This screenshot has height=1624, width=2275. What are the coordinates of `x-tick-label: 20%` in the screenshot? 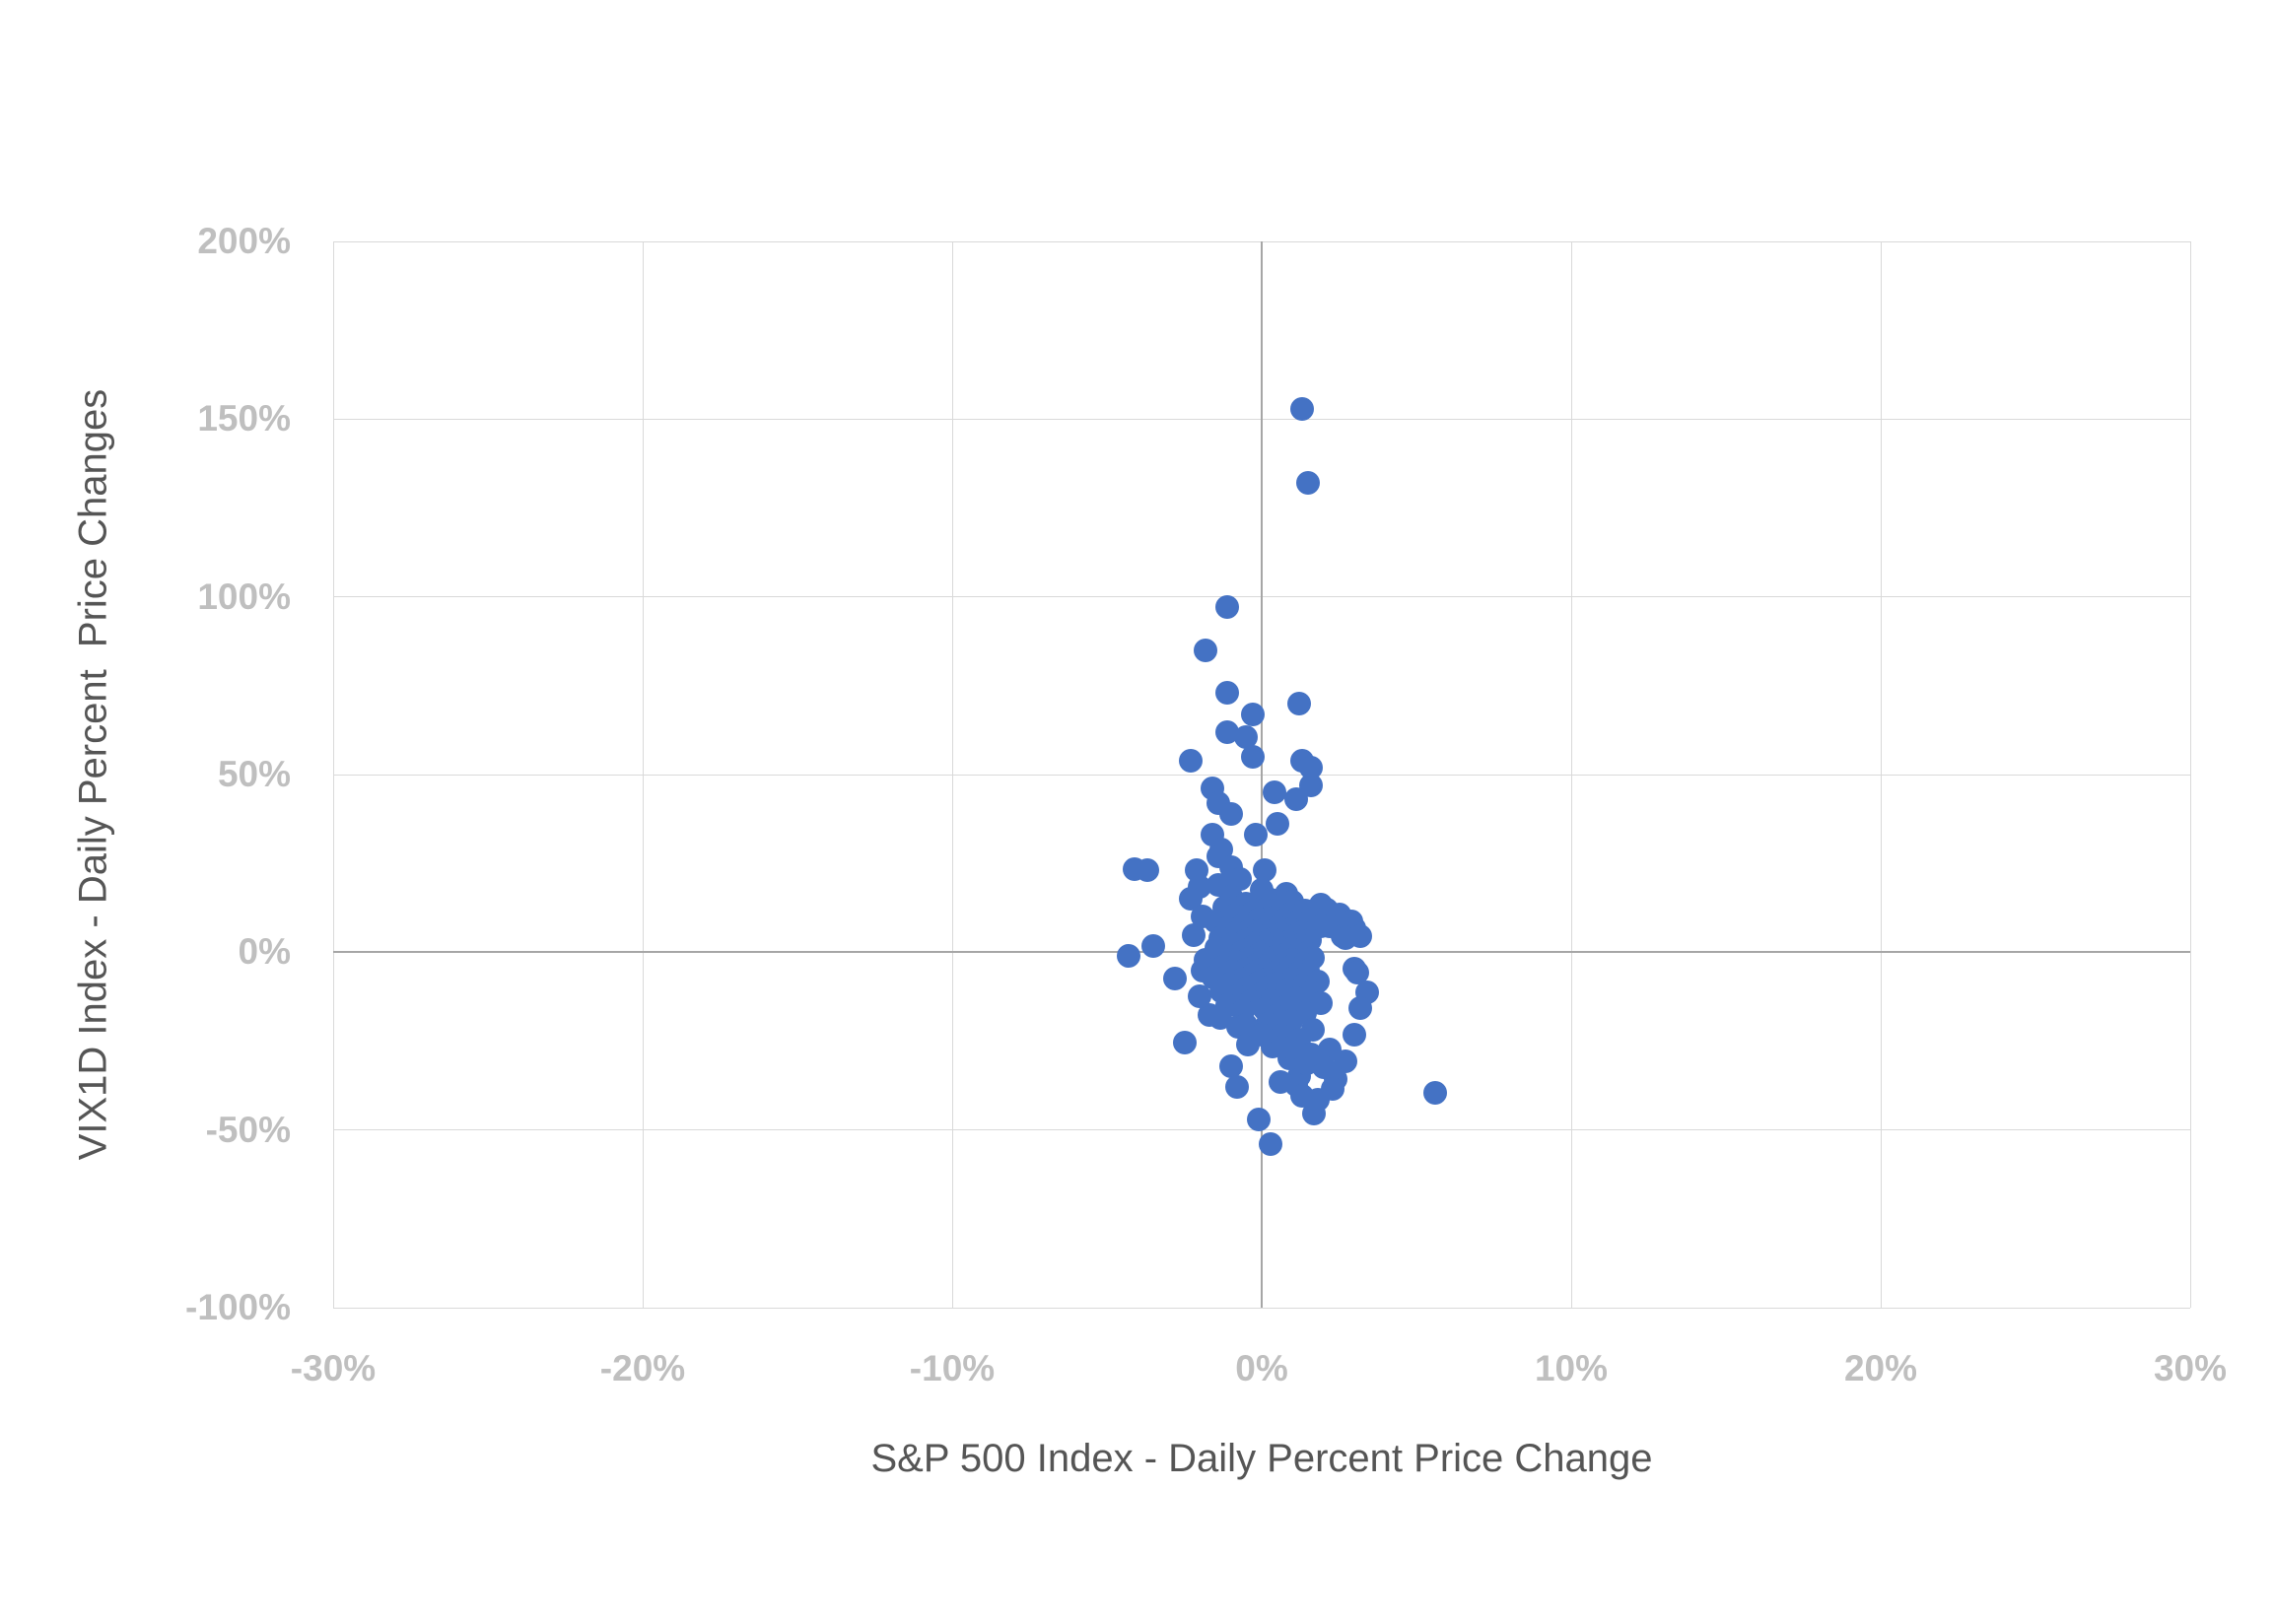 It's located at (1880, 1368).